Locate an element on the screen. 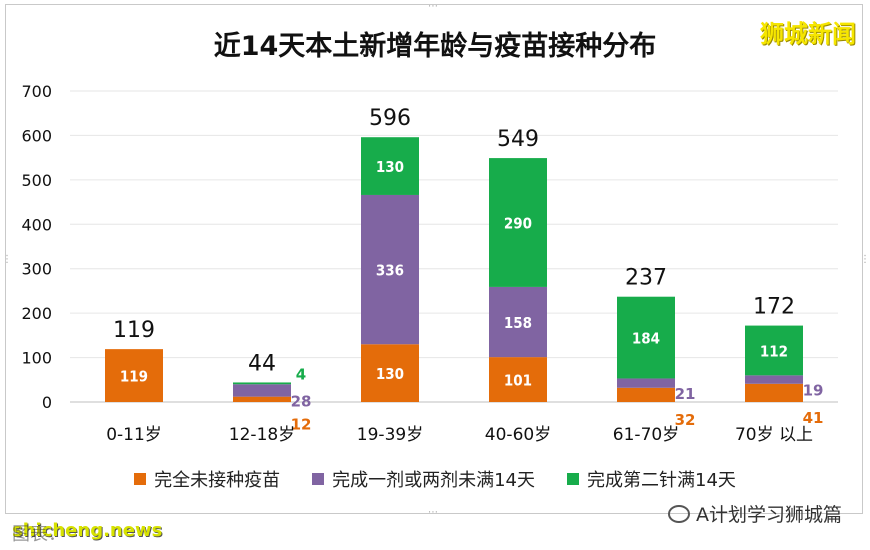 This screenshot has width=870, height=550. resize-handle-bottom: ⋯ is located at coordinates (433, 512).